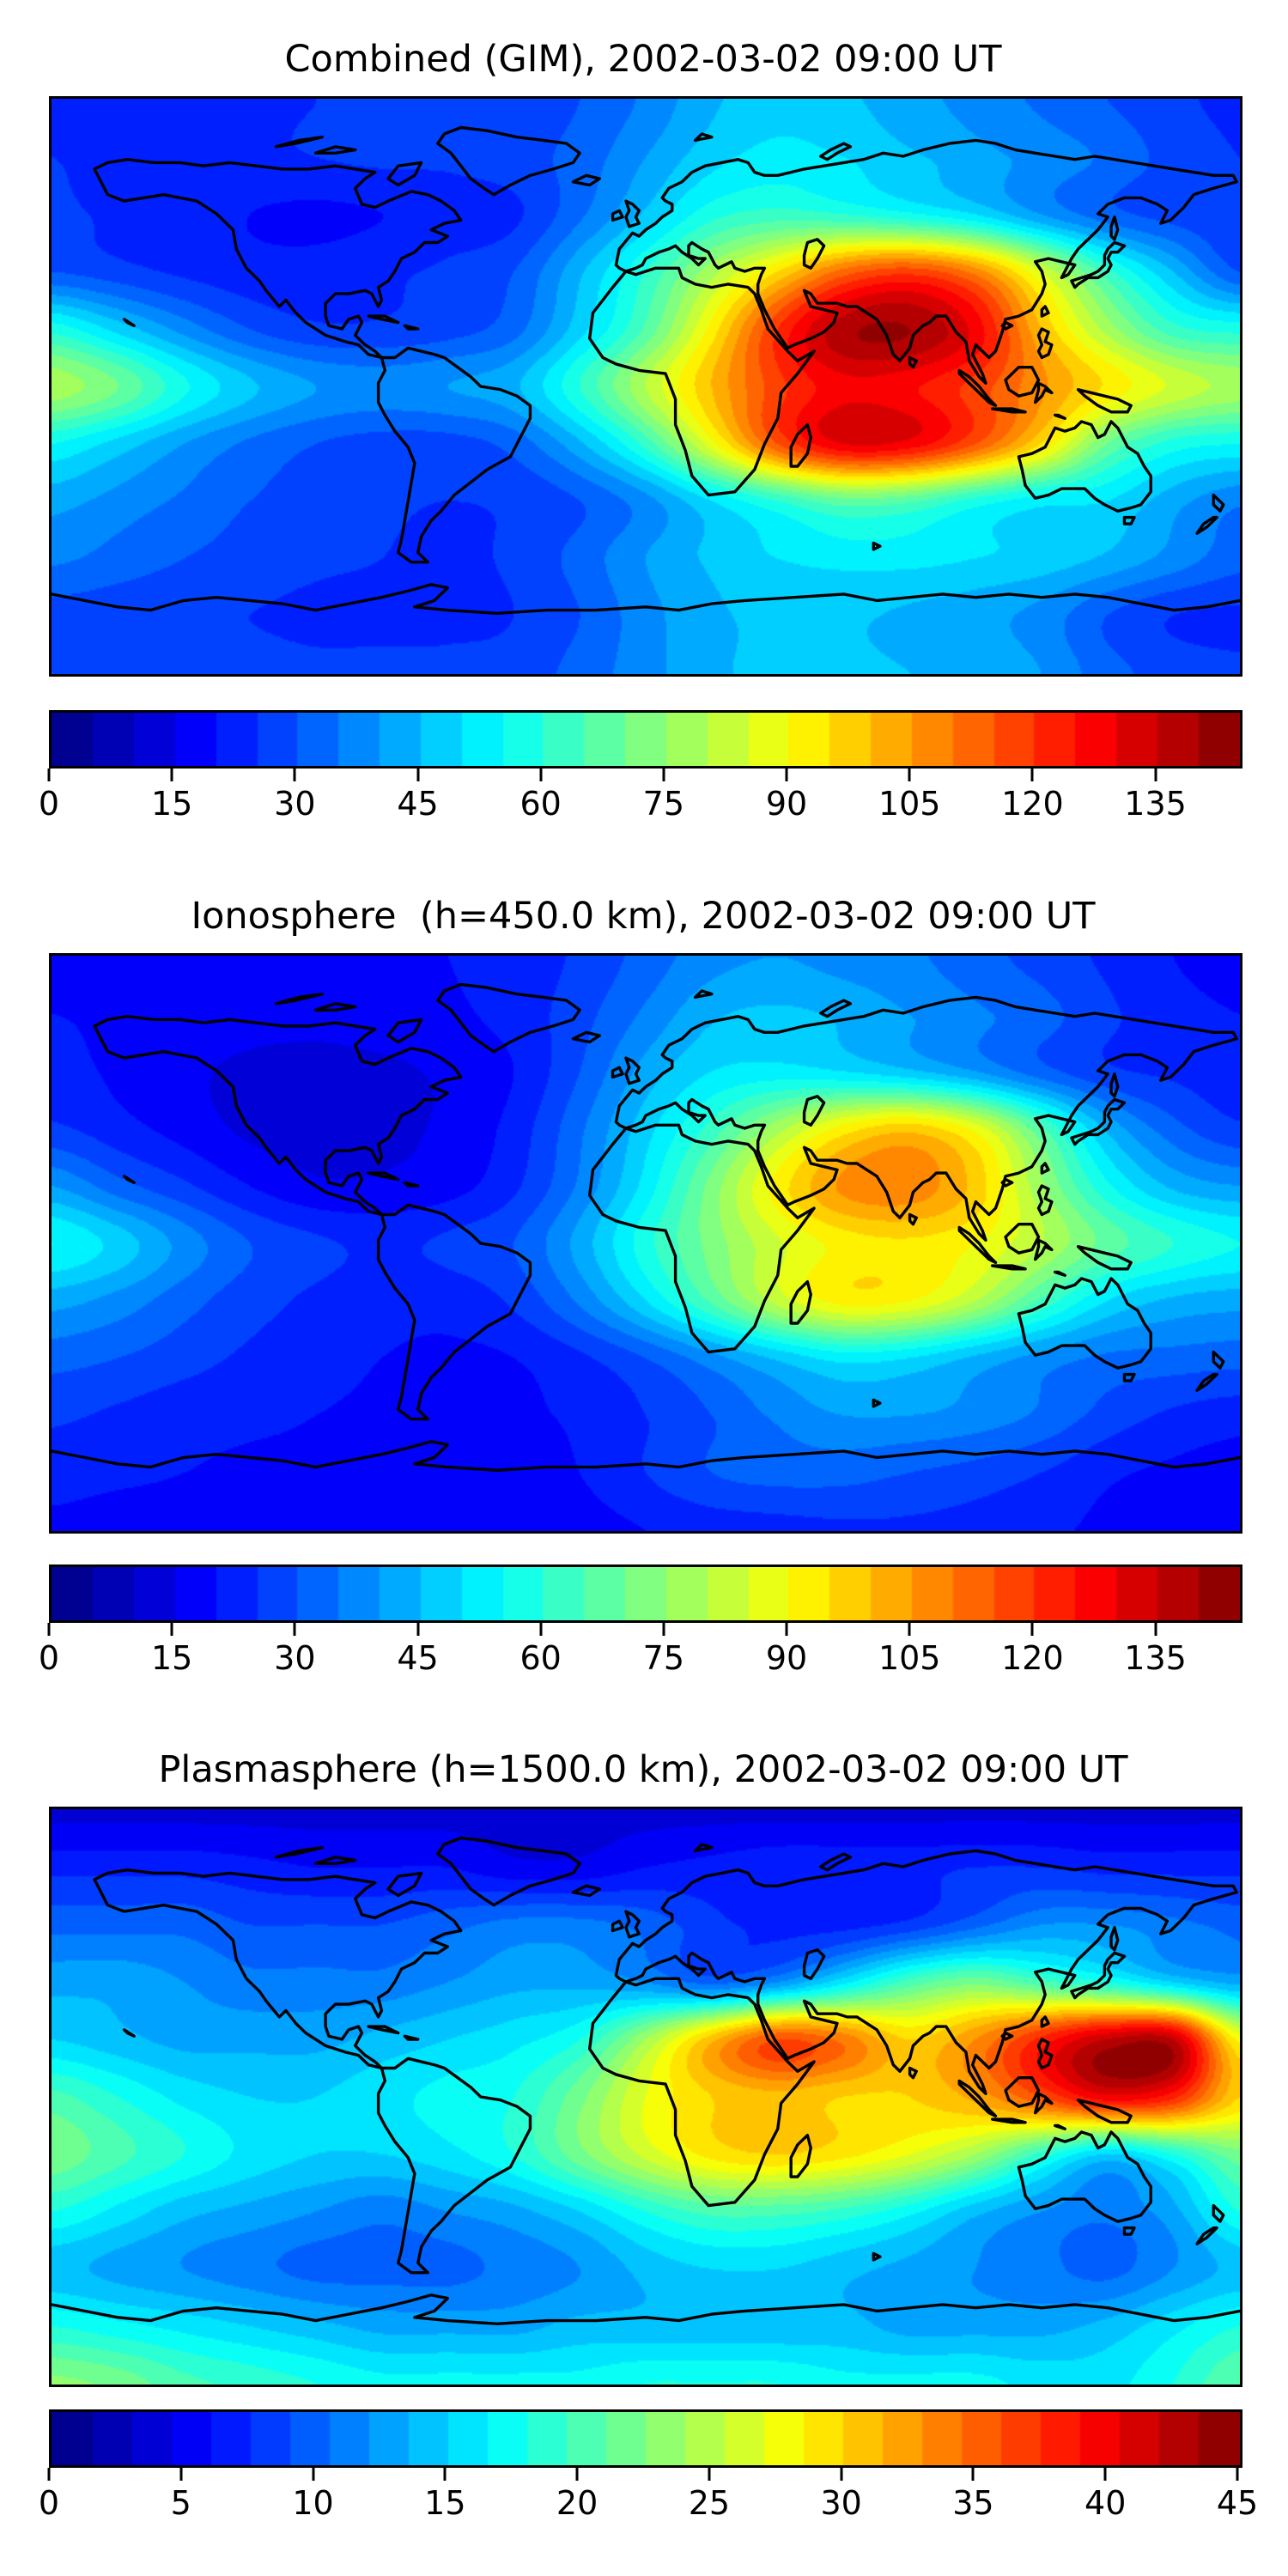 The height and width of the screenshot is (2576, 1288). Describe the element at coordinates (709, 2503) in the screenshot. I see `colorbar-tick-label: 25` at that location.